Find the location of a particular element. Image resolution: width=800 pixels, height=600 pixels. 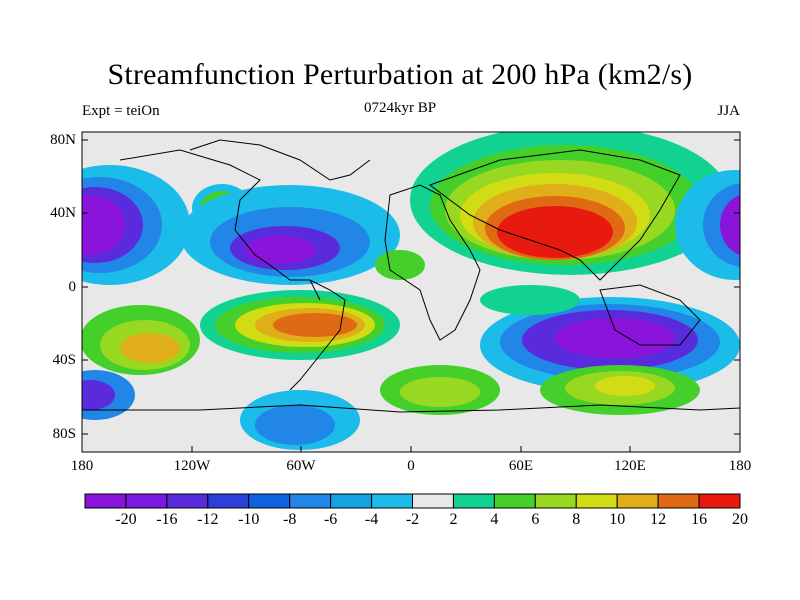

north-atlantic-low-feature is located at coordinates (290, 235).